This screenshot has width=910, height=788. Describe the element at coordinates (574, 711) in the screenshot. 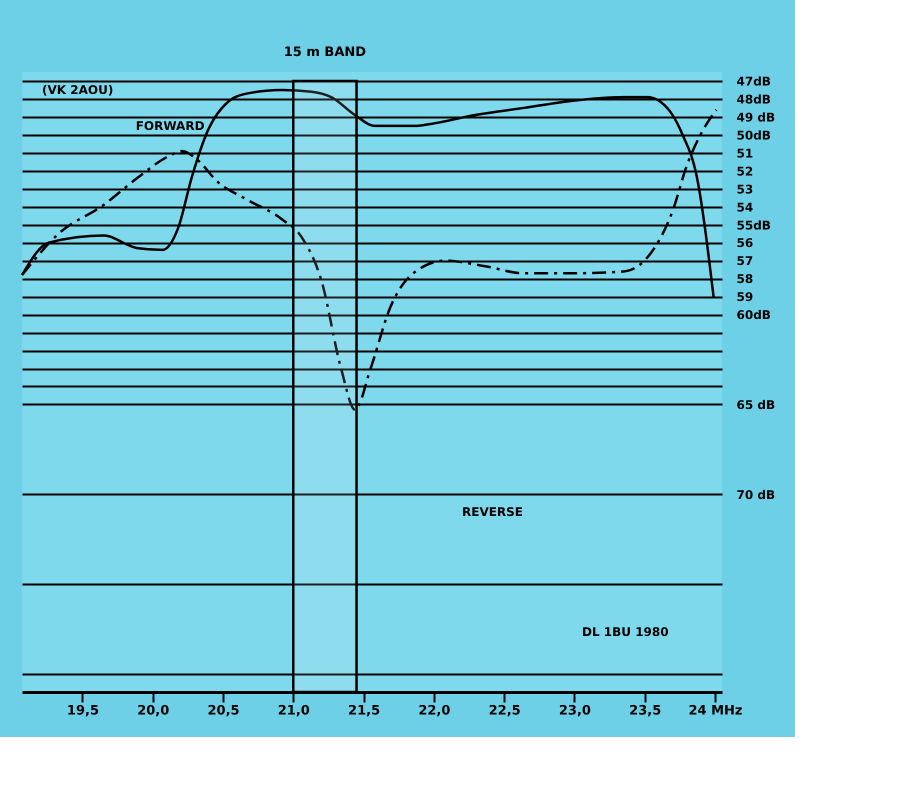

I see `x-tick-label: 23,0` at that location.